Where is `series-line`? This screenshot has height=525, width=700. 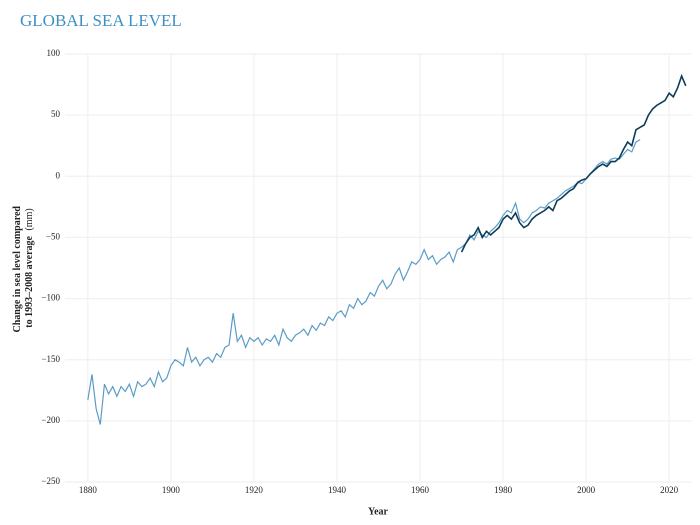 series-line is located at coordinates (573, 163).